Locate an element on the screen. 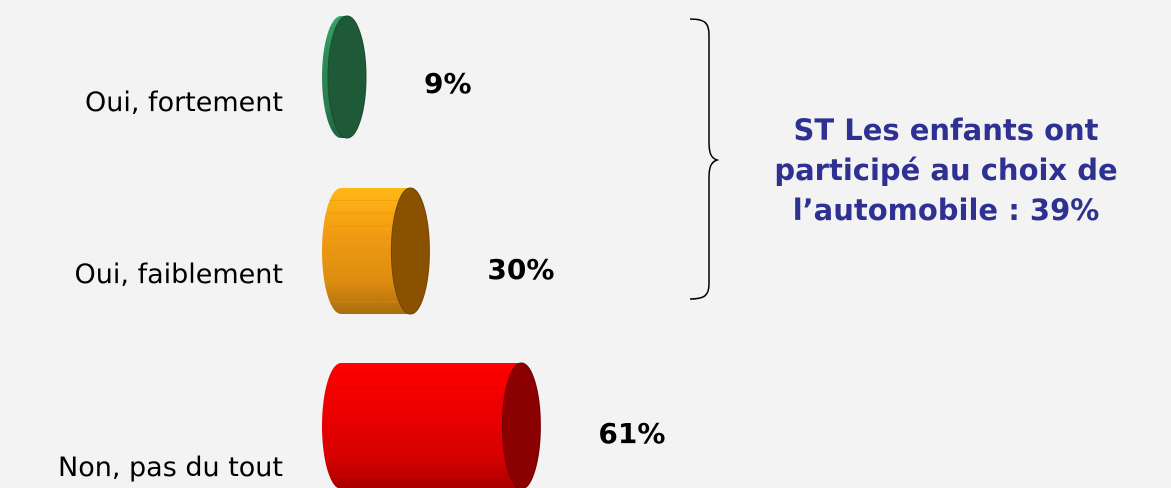  value-label-1: 30% is located at coordinates (520, 269).